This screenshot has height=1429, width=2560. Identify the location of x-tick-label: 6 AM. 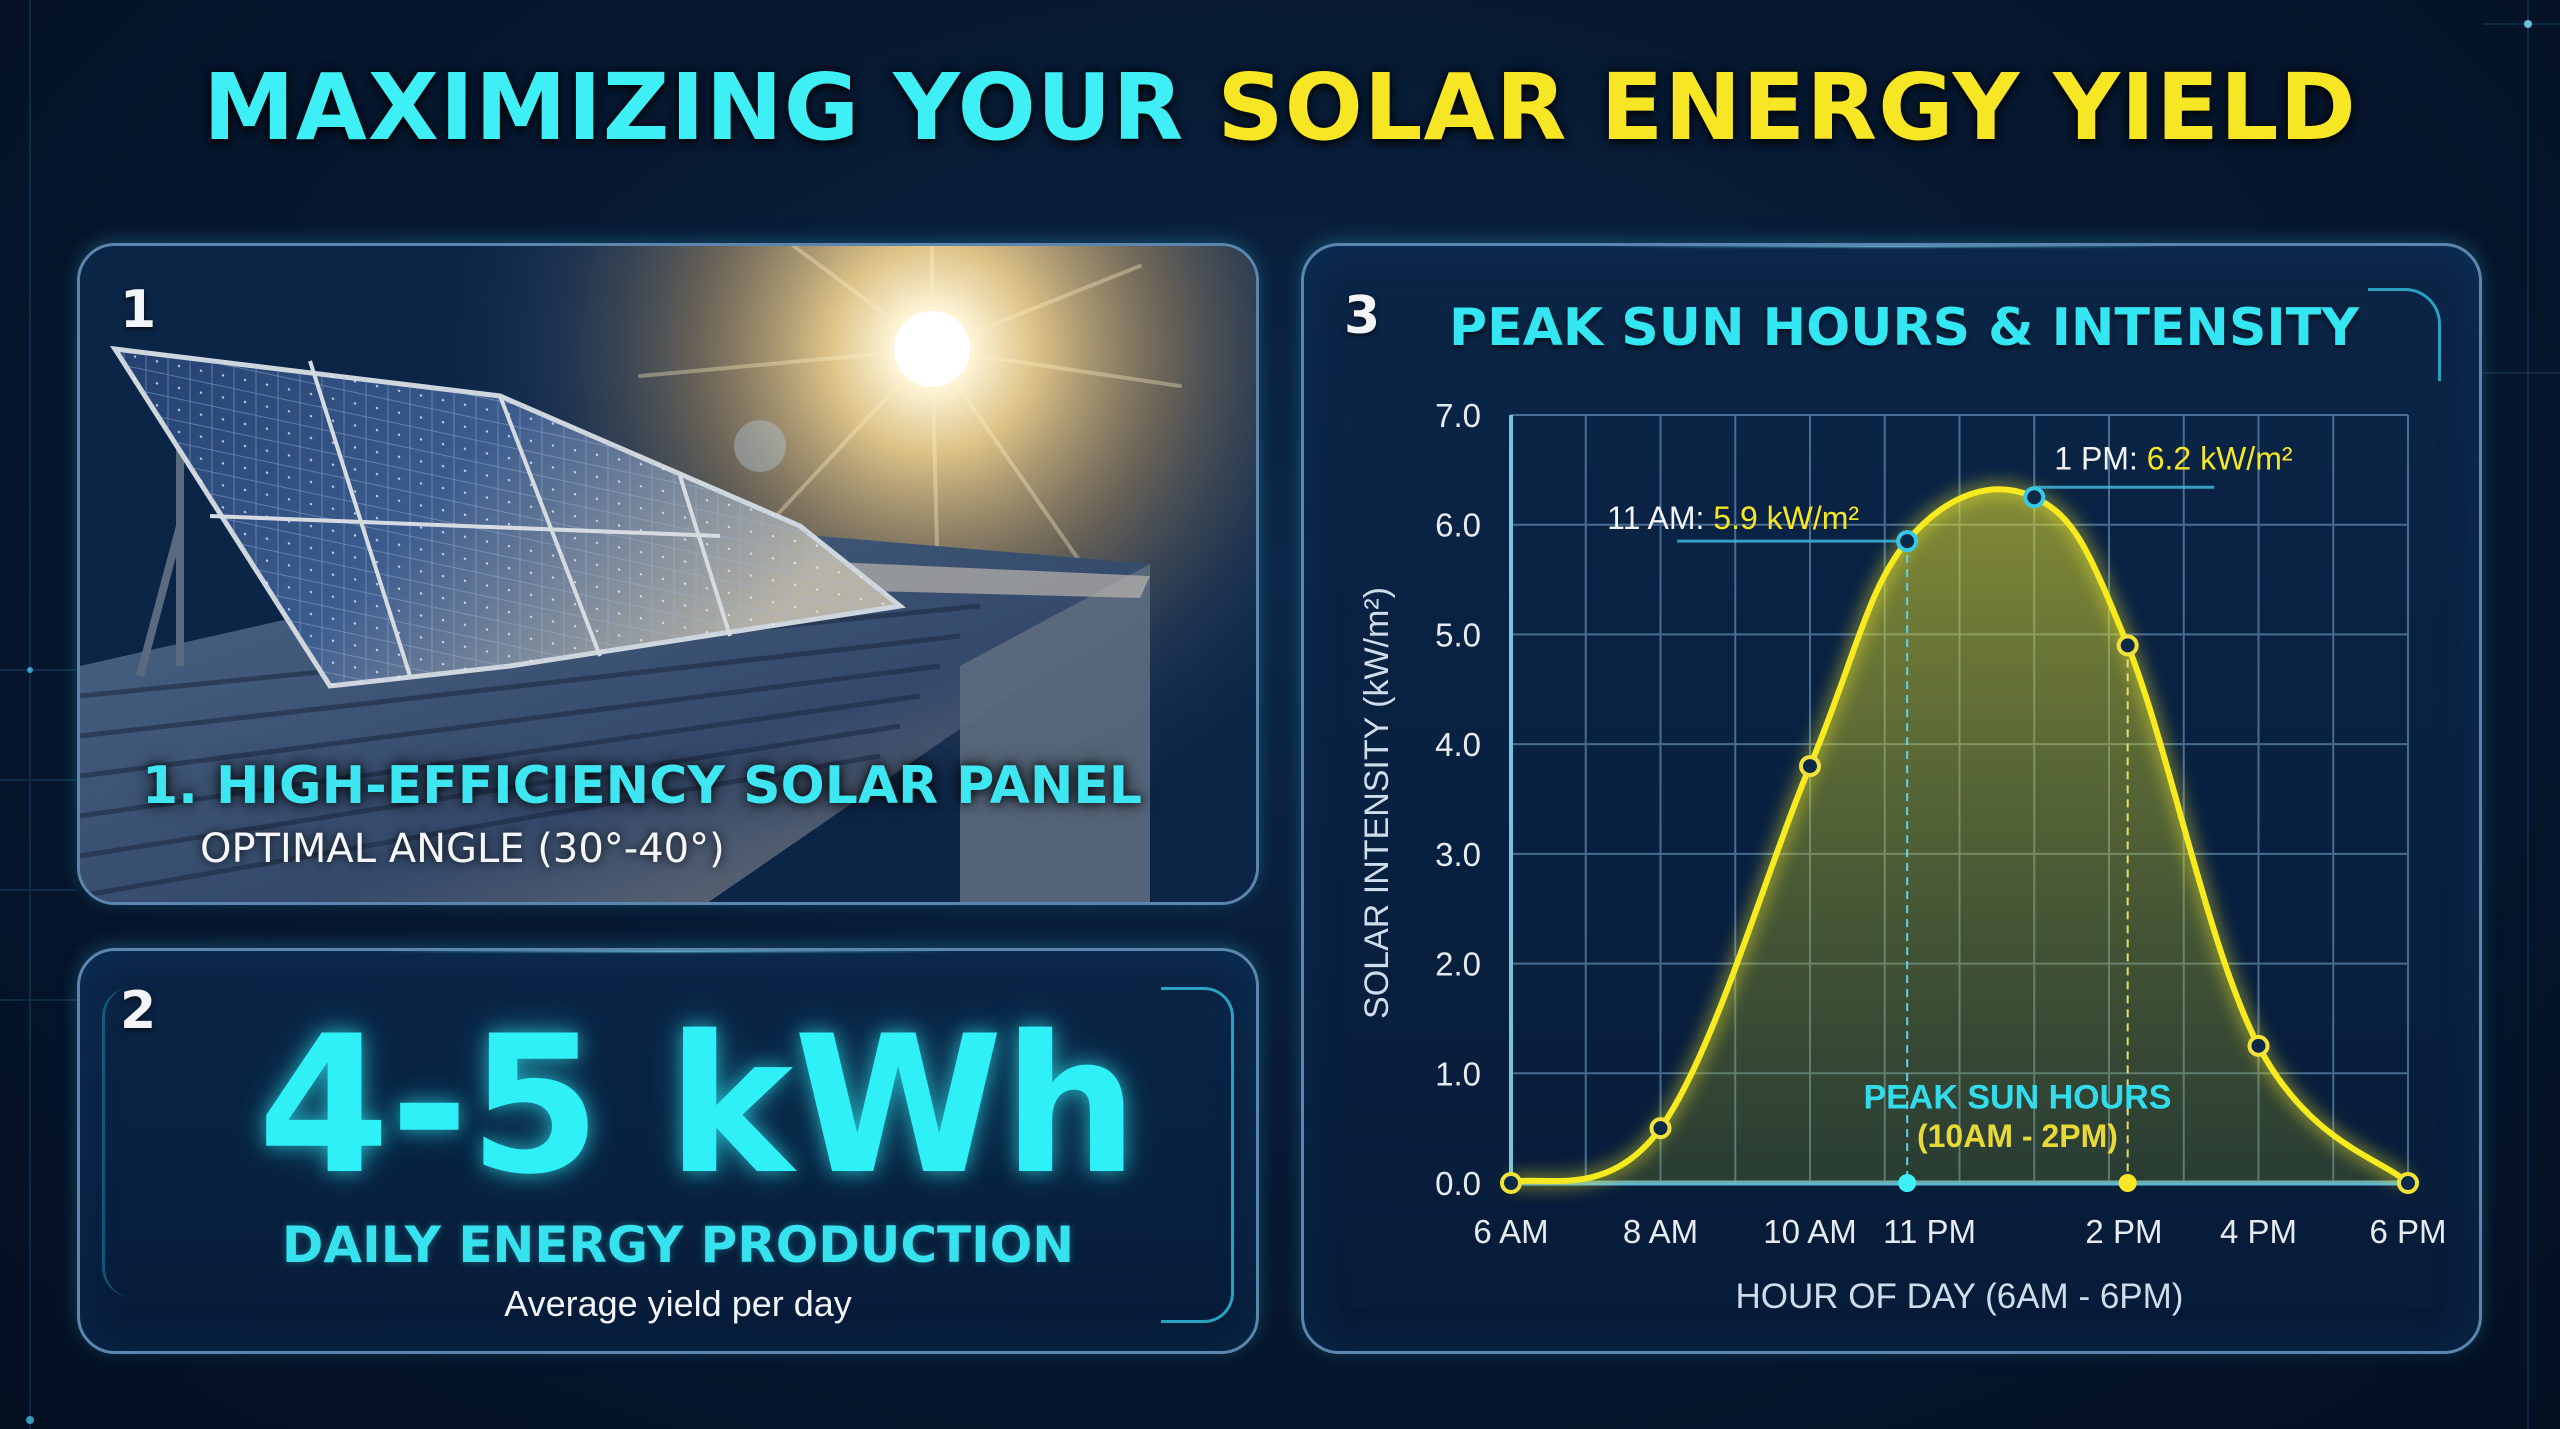
(1510, 1231).